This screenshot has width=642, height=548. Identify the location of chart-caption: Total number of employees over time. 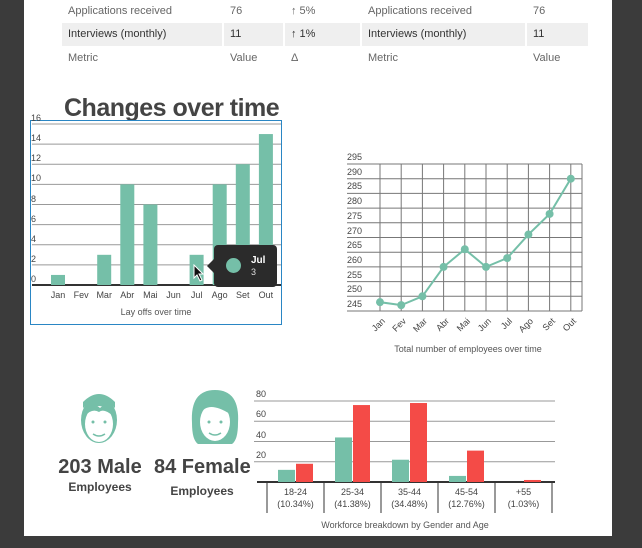
(468, 349).